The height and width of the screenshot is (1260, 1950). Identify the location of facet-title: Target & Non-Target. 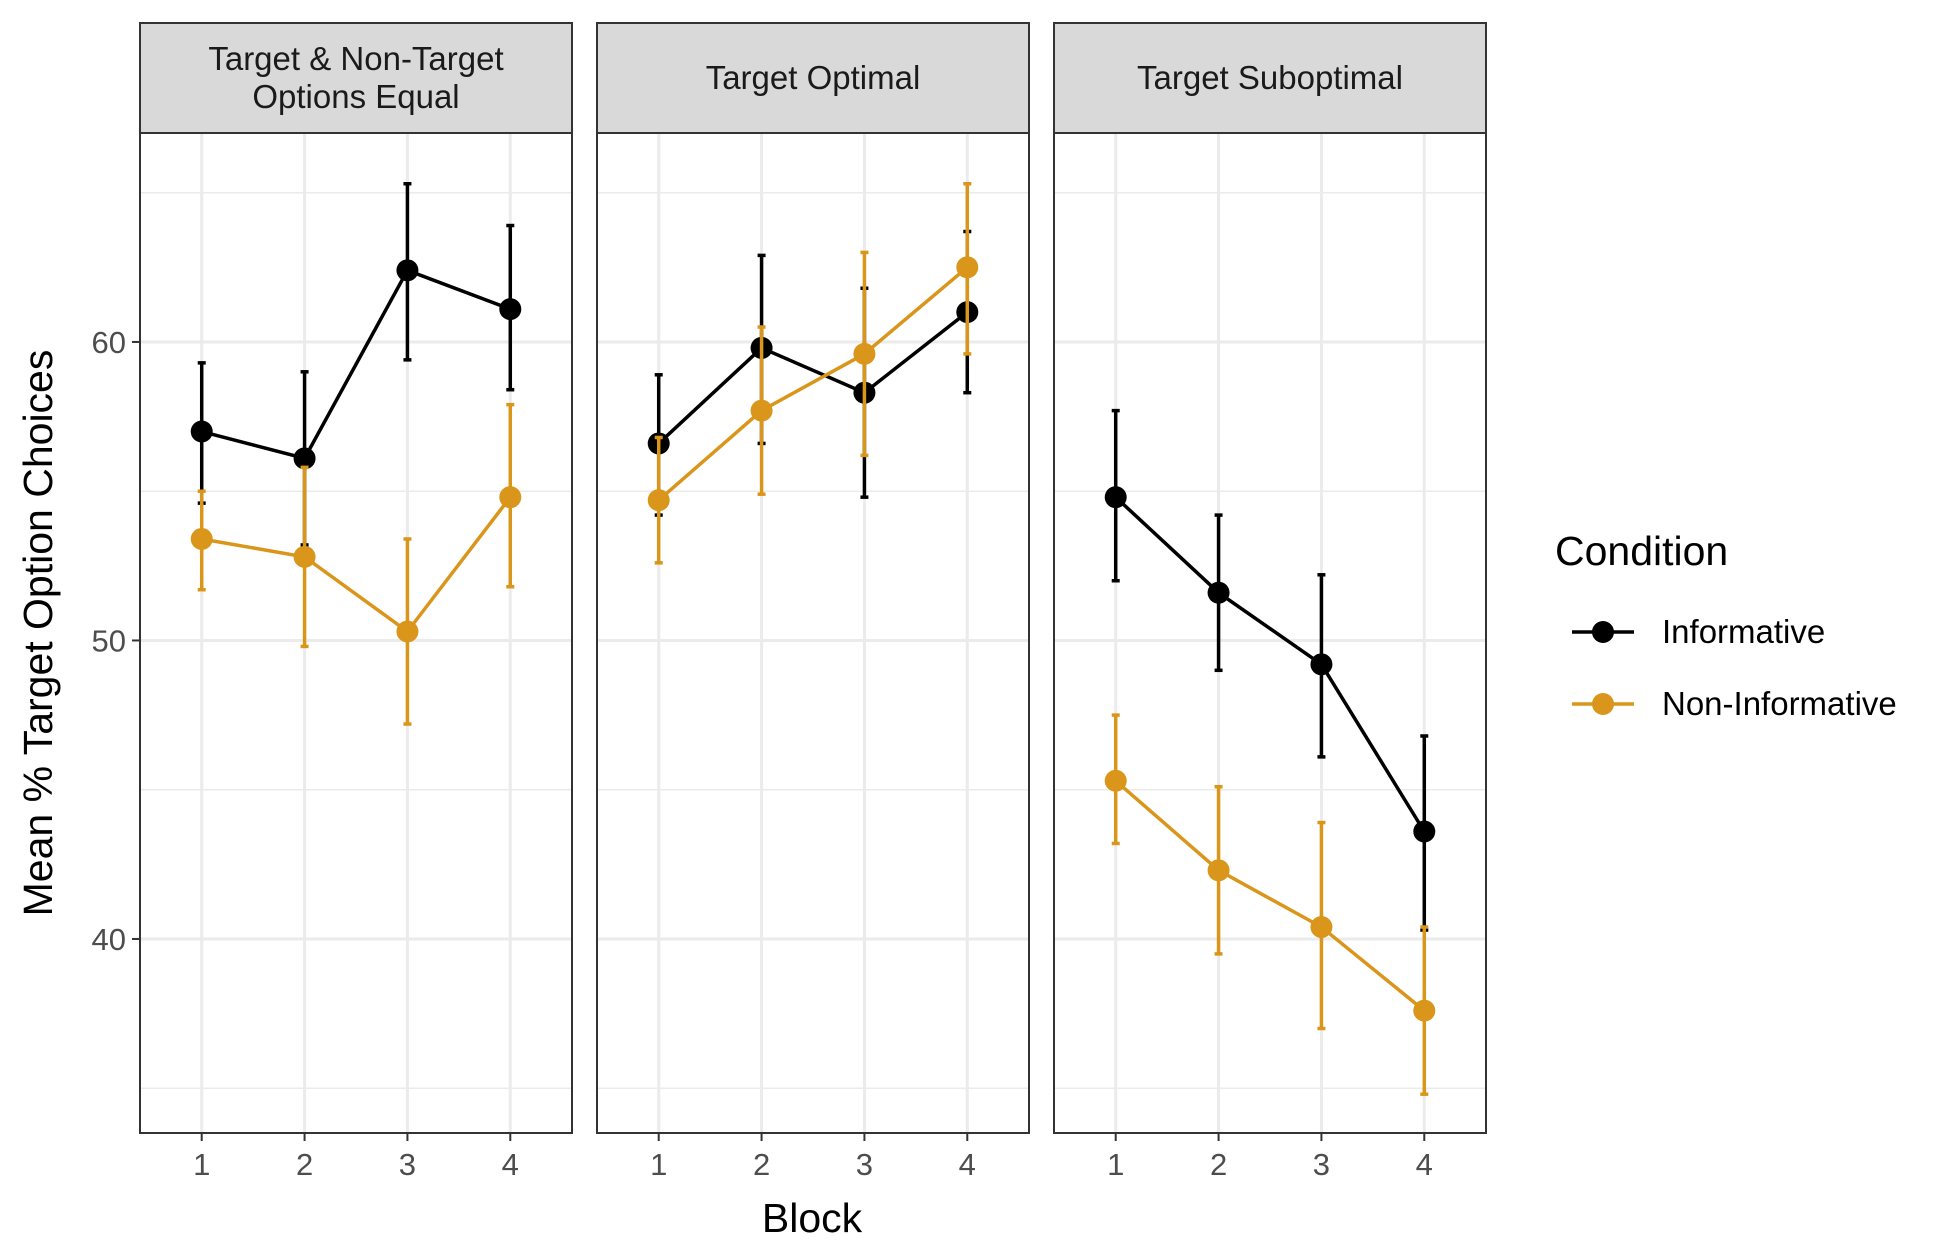
(355, 58).